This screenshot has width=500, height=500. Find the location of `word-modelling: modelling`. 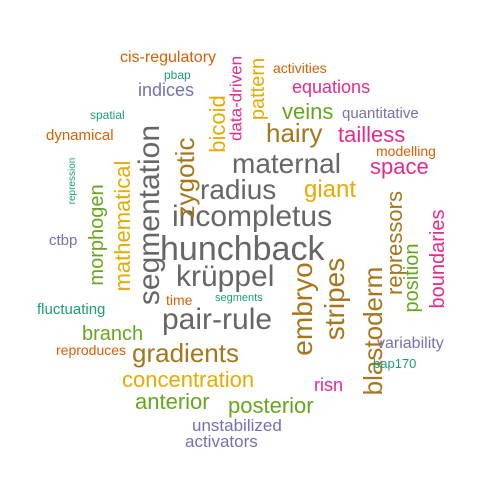

word-modelling: modelling is located at coordinates (406, 151).